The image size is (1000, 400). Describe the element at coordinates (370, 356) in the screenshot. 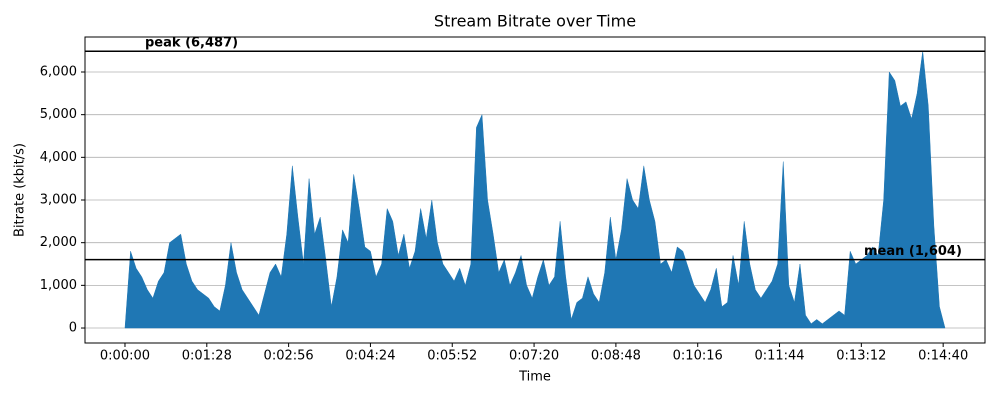

I see `x-tick-label: 0:04:24` at that location.